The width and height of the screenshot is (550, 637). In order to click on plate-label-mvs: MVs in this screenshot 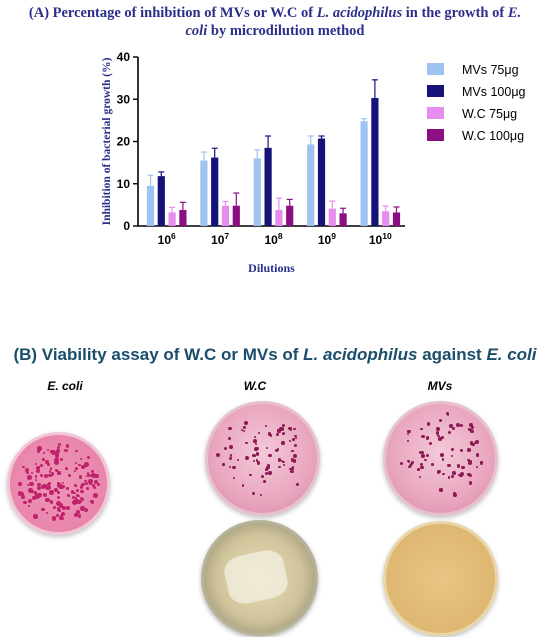, I will do `click(440, 386)`.